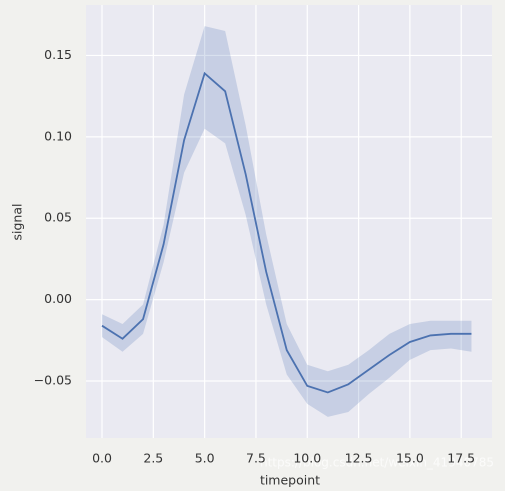 This screenshot has height=491, width=505. What do you see at coordinates (410, 458) in the screenshot?
I see `x-tick-label: 15.0` at bounding box center [410, 458].